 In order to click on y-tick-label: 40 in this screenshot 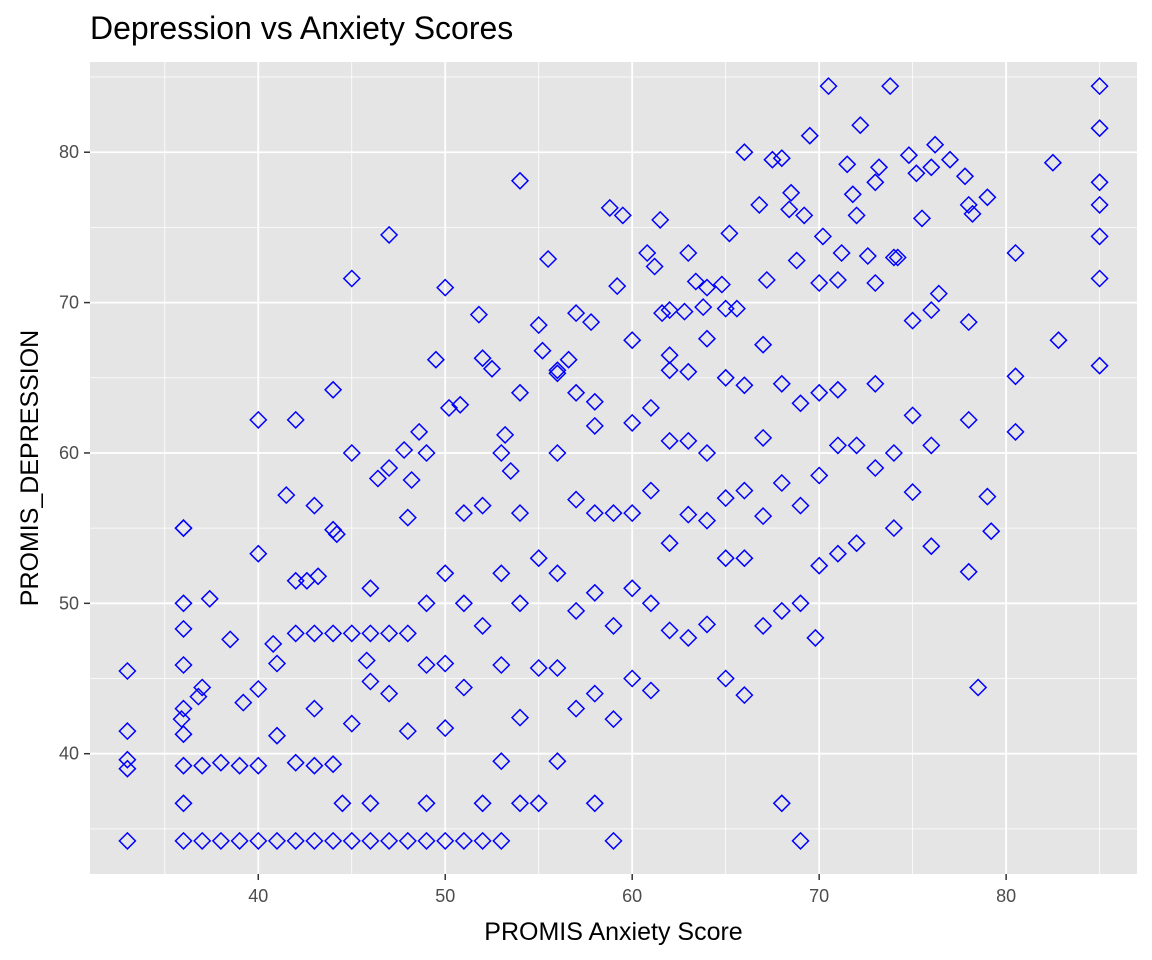, I will do `click(69, 754)`.